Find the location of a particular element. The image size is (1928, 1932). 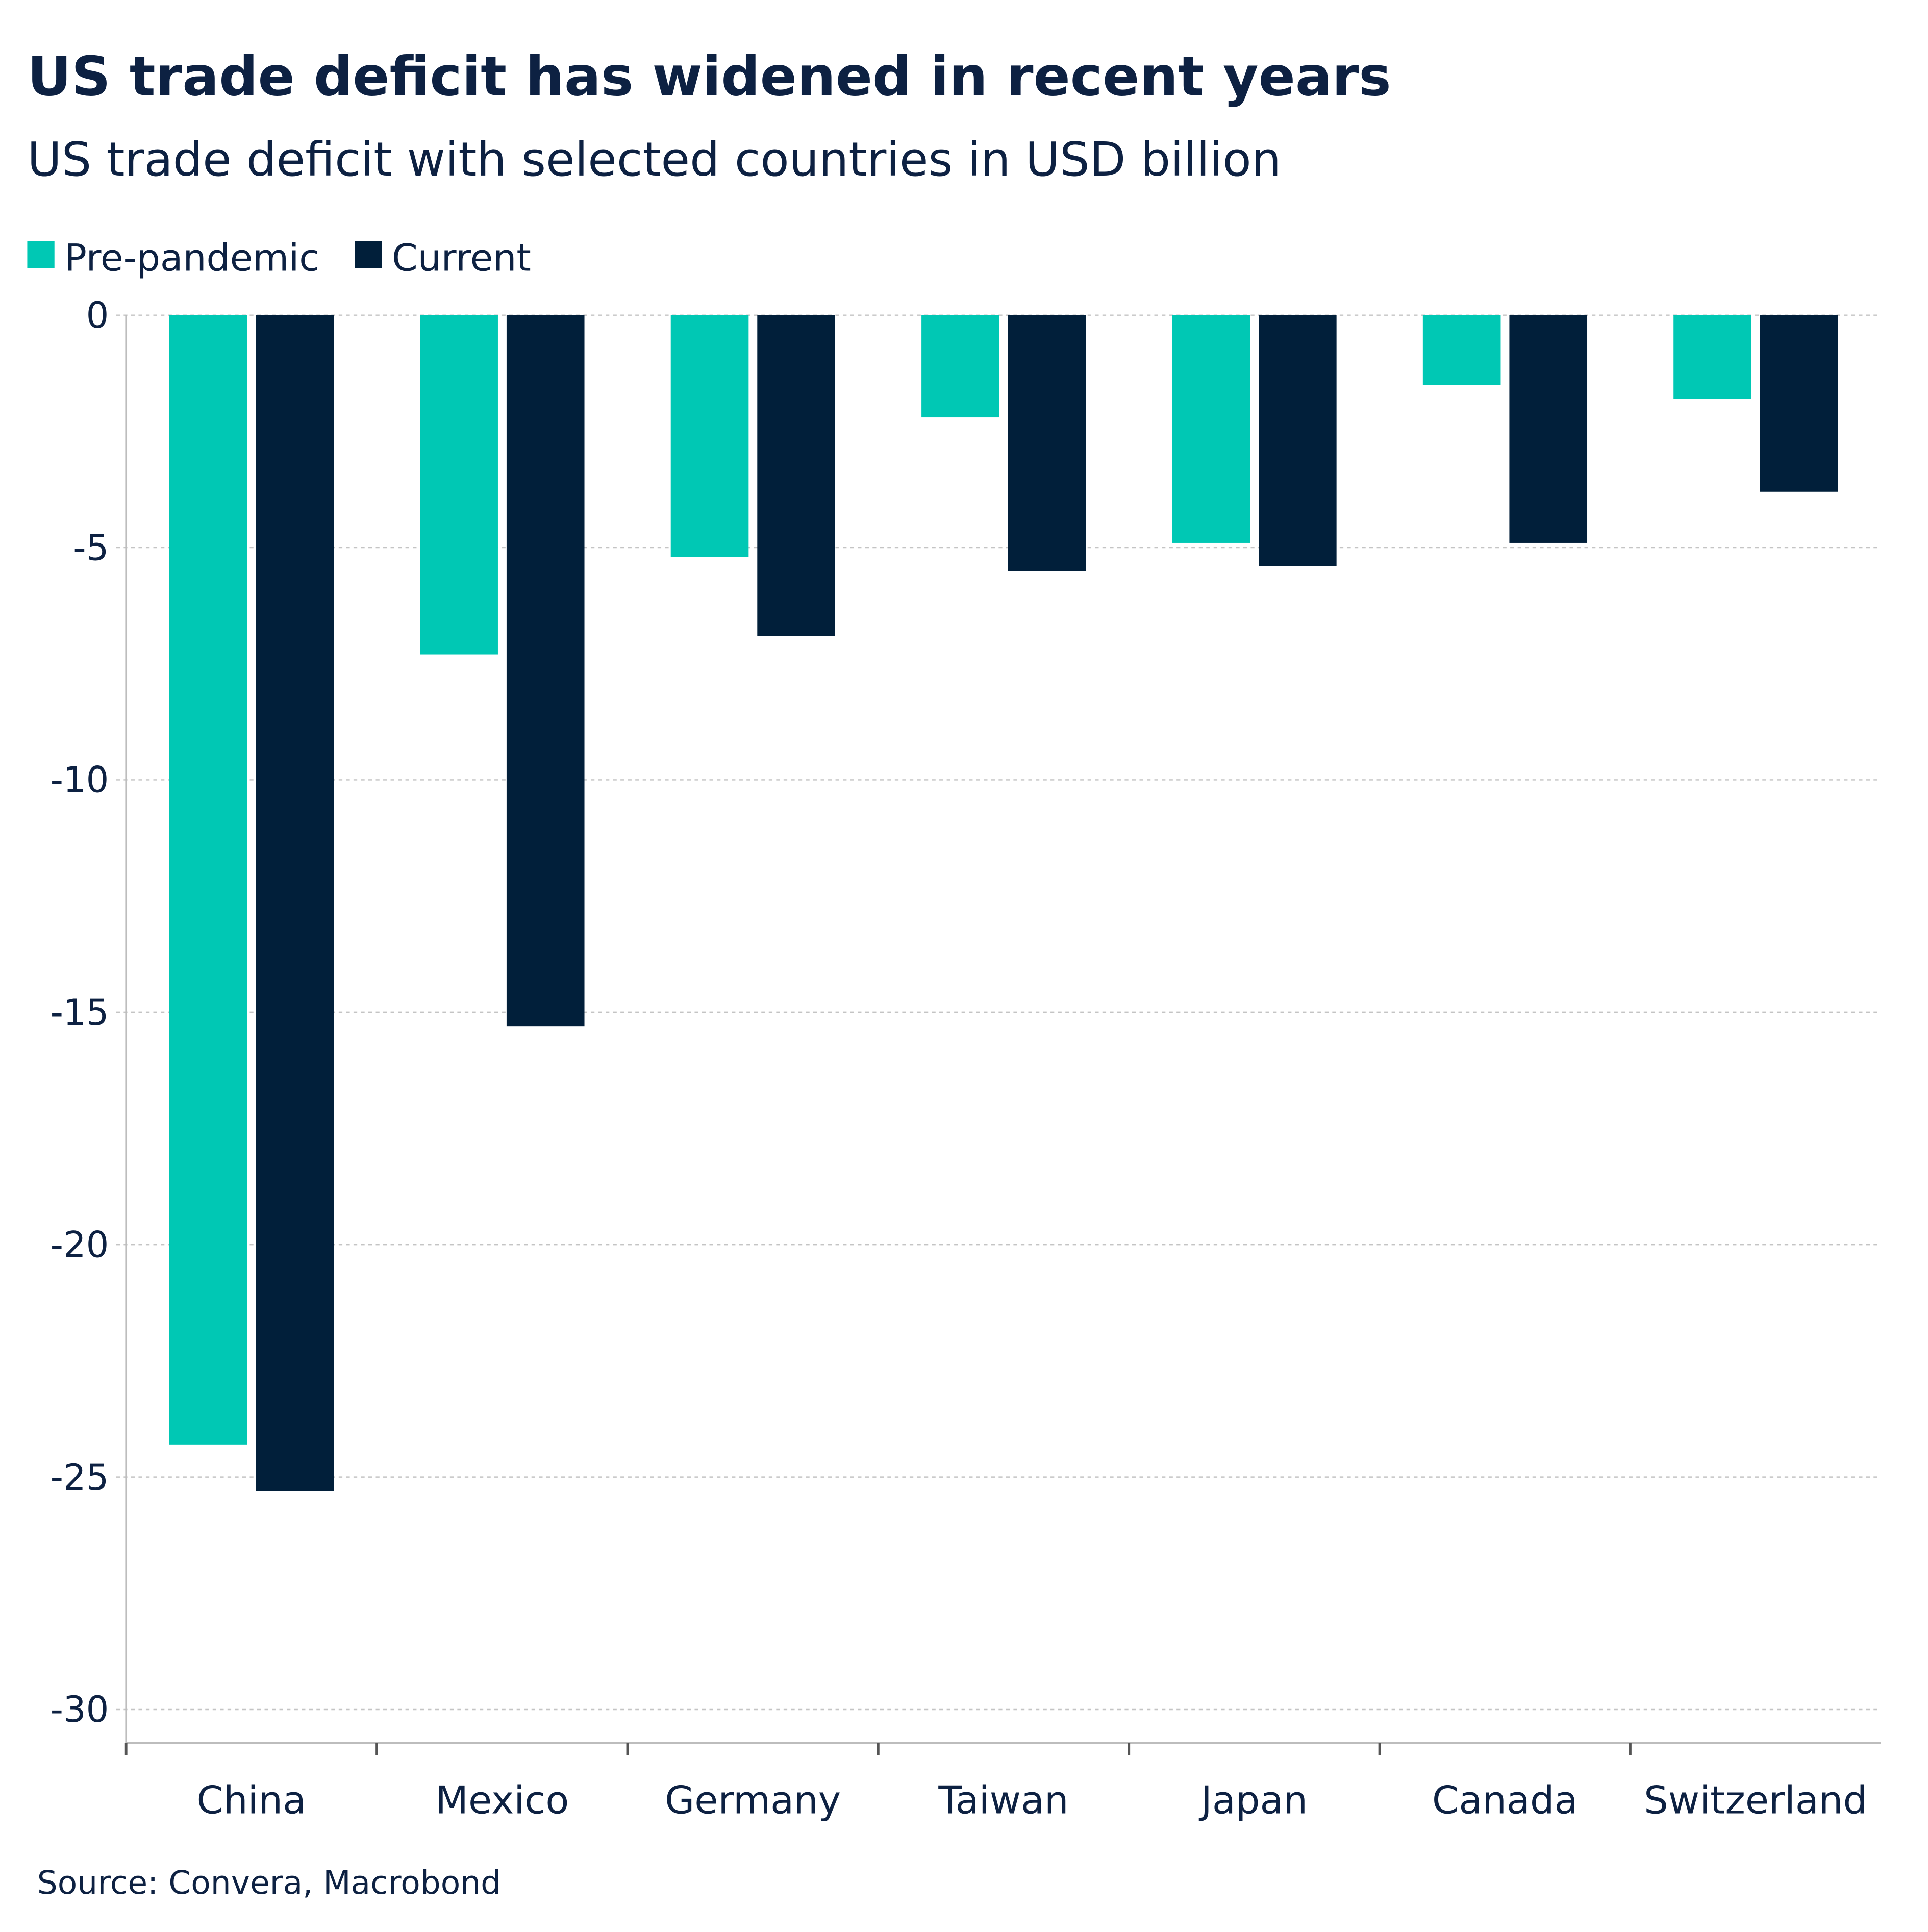

x-category-label: Germany is located at coordinates (753, 1799).